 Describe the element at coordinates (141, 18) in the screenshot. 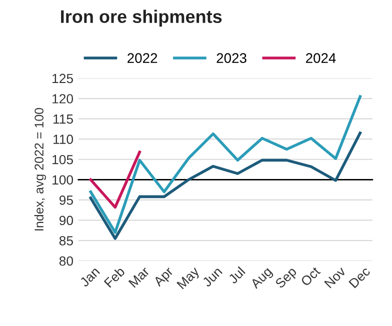

I see `chart-title: Iron ore shipments` at that location.